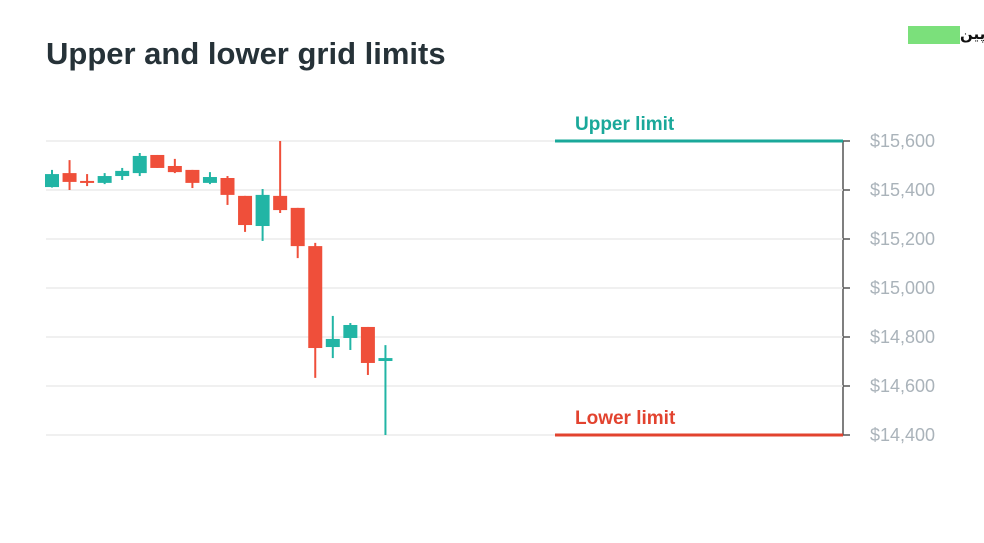 Image resolution: width=984 pixels, height=543 pixels. I want to click on chart-title: Upper and lower grid limits, so click(246, 53).